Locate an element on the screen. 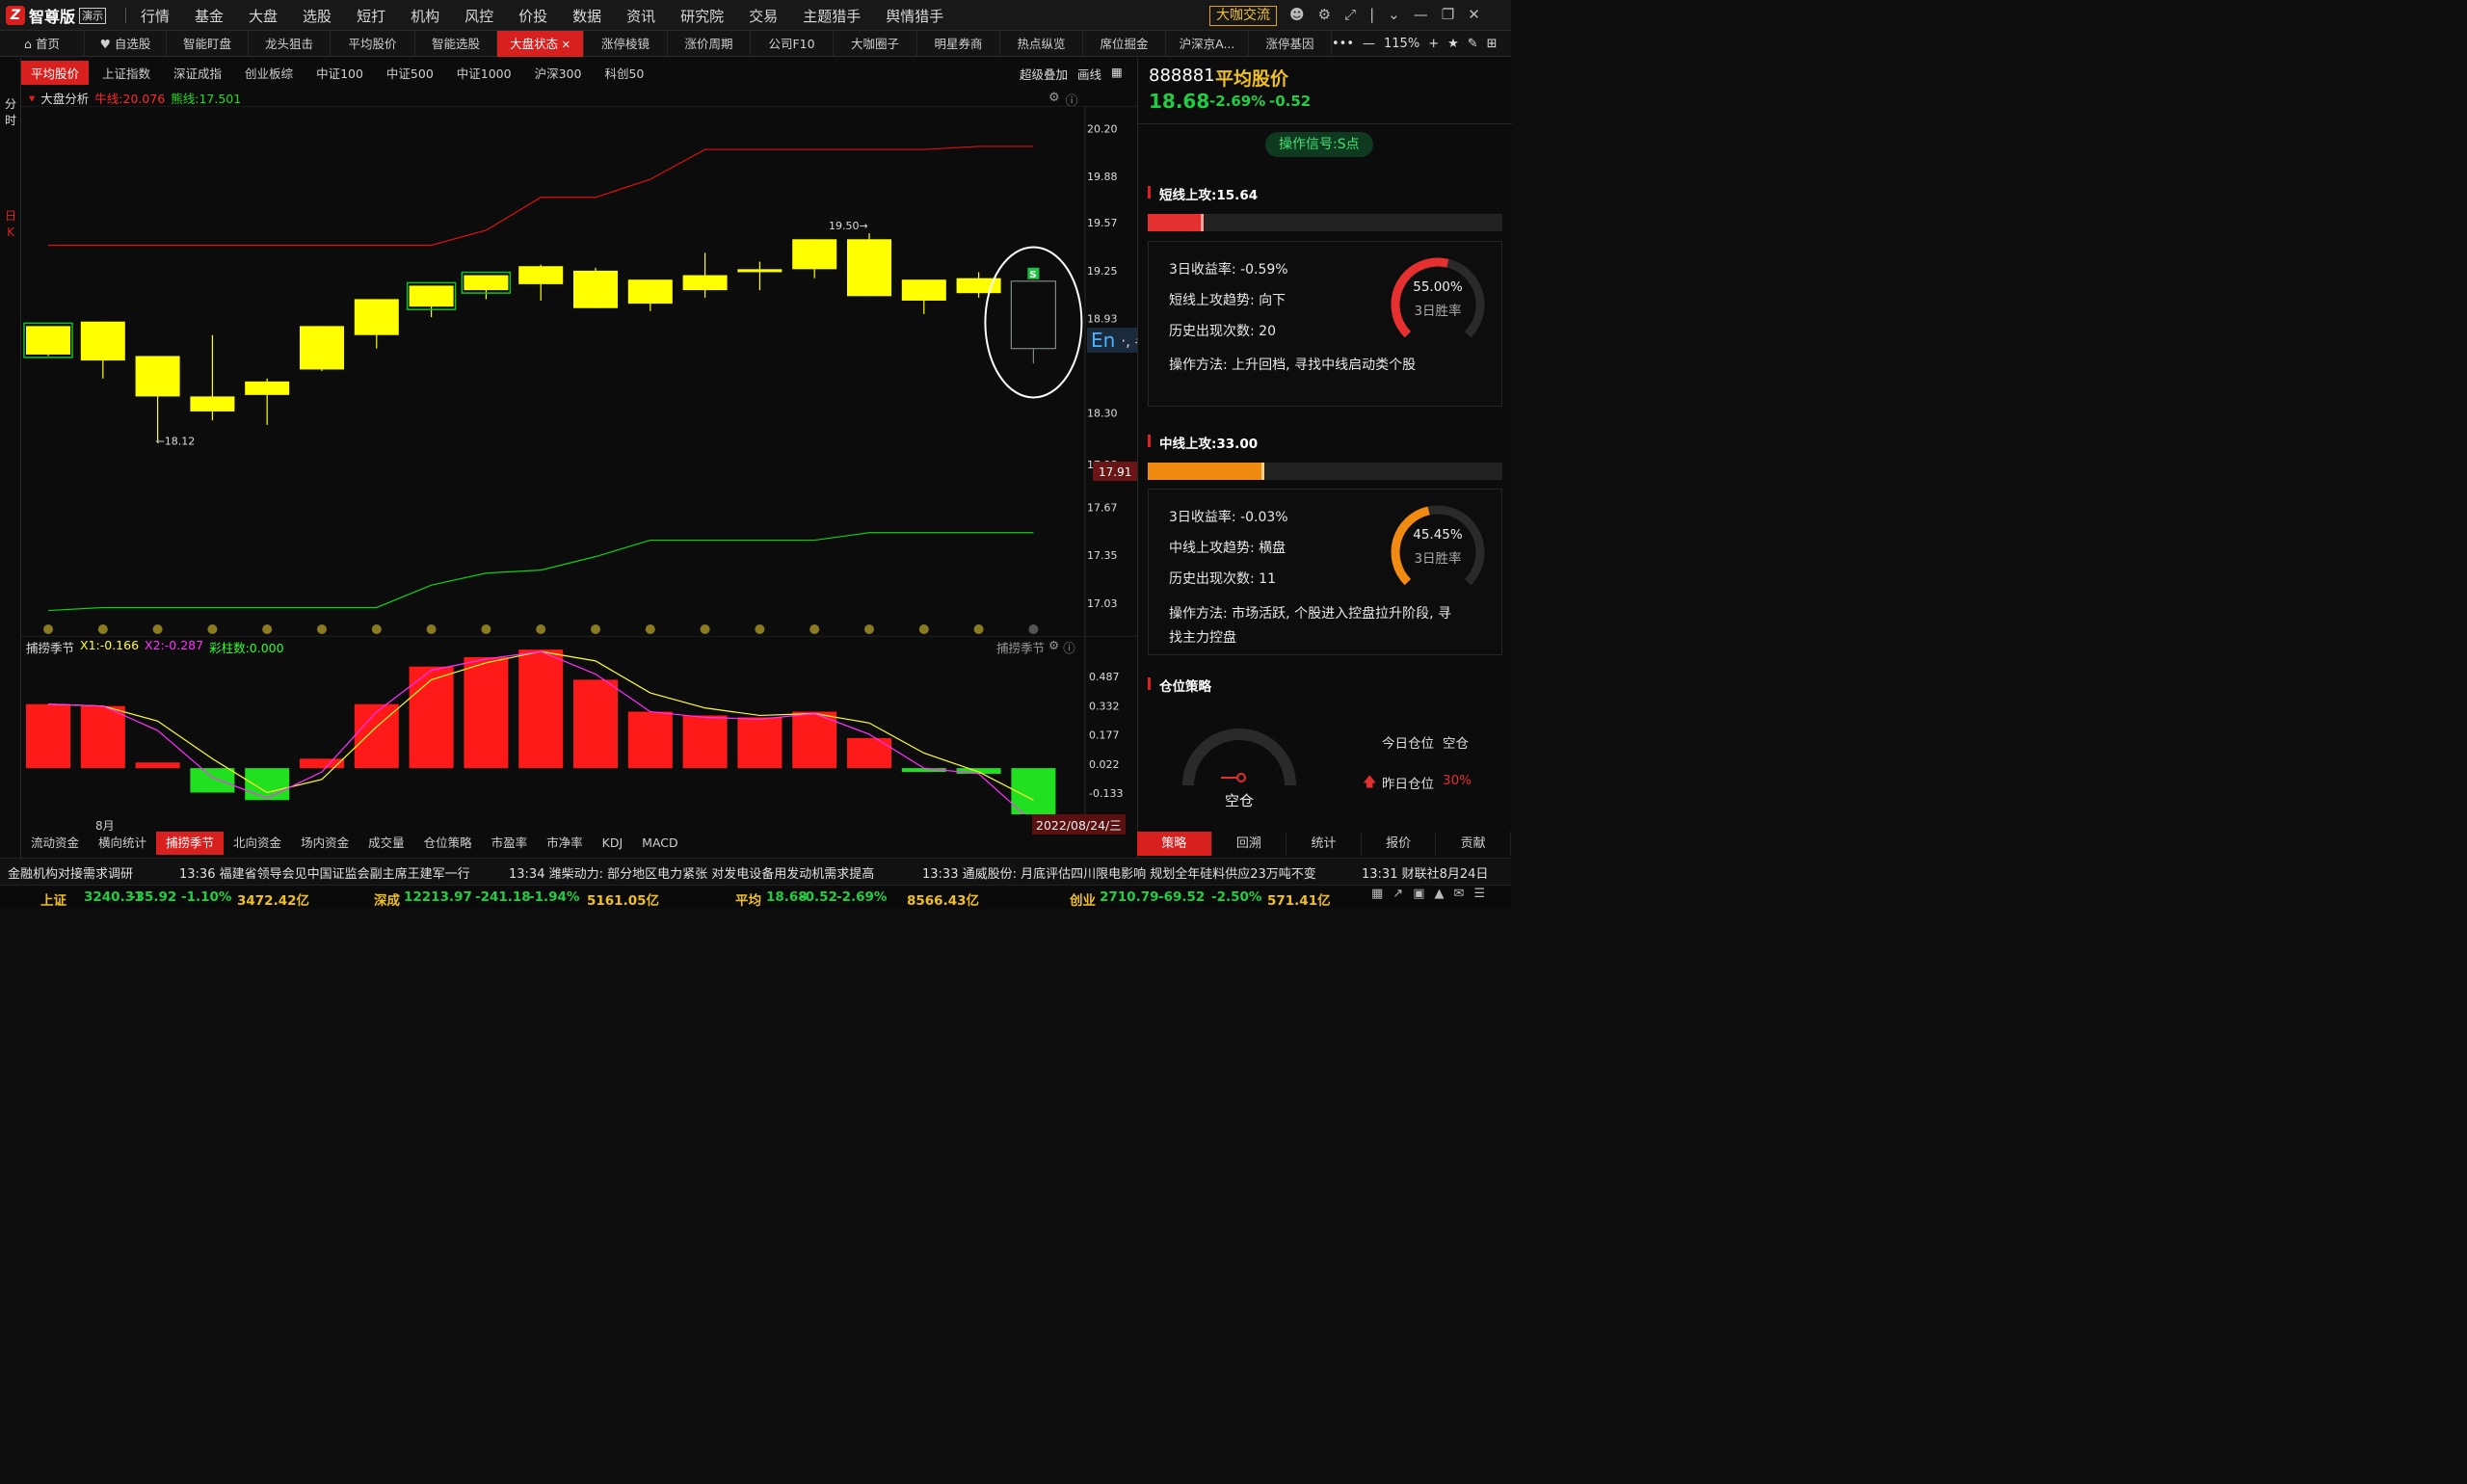 Image resolution: width=2467 pixels, height=1484 pixels. indicator-tab: 流动资金 is located at coordinates (55, 842).